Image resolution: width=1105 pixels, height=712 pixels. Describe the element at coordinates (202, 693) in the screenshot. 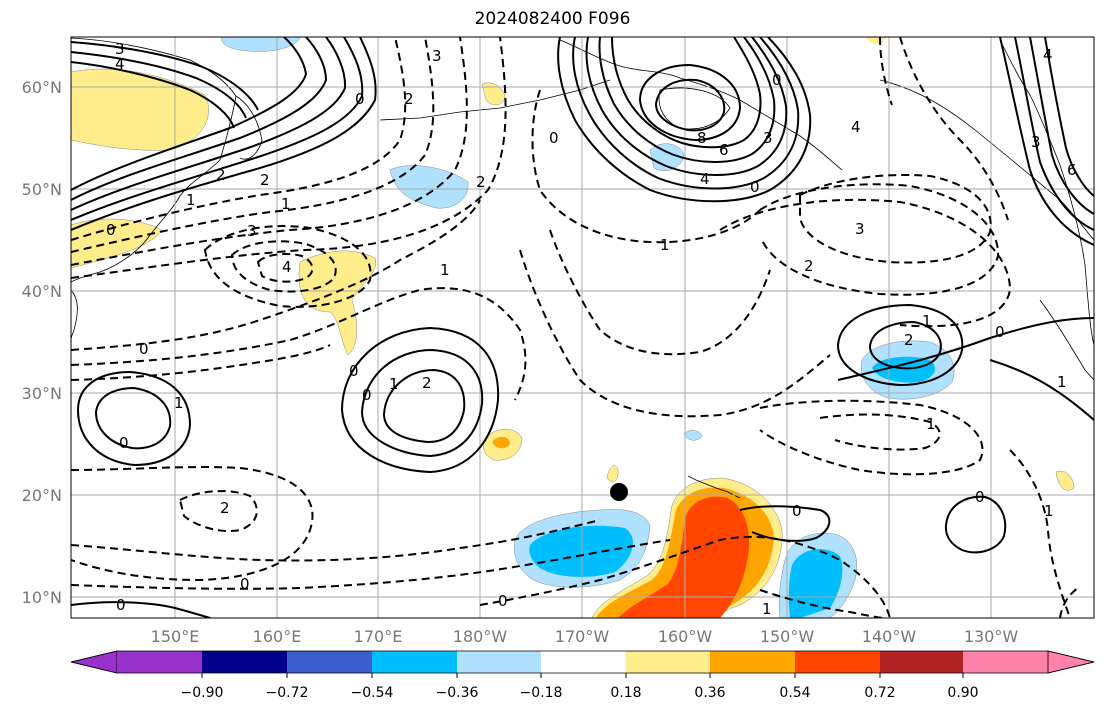

I see `colorbar-tick-label: −0.90` at that location.